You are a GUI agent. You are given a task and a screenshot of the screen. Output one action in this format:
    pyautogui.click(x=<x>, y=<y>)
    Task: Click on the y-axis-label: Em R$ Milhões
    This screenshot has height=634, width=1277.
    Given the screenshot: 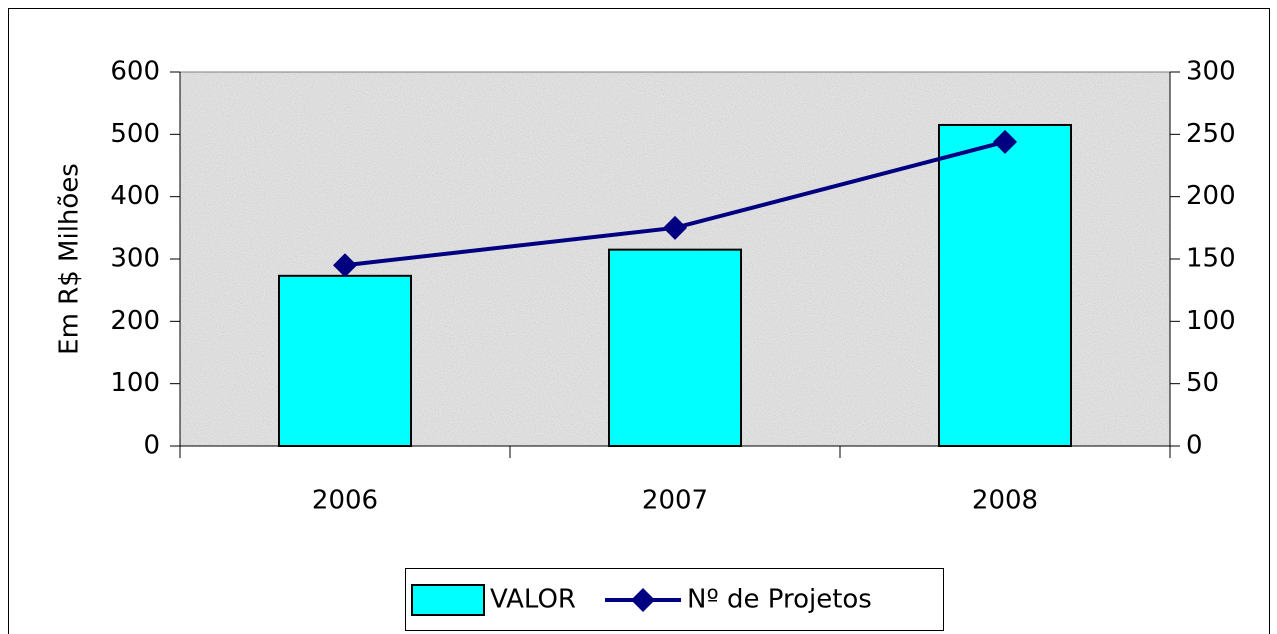 What is the action you would take?
    pyautogui.click(x=70, y=259)
    